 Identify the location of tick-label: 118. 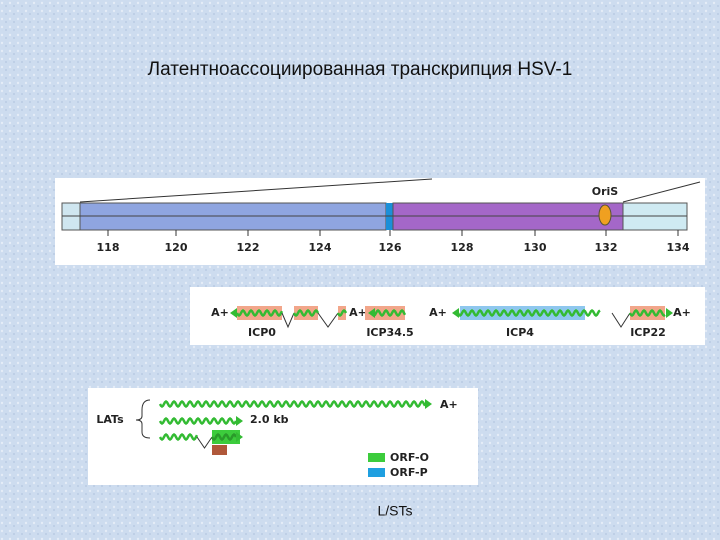
(108, 247).